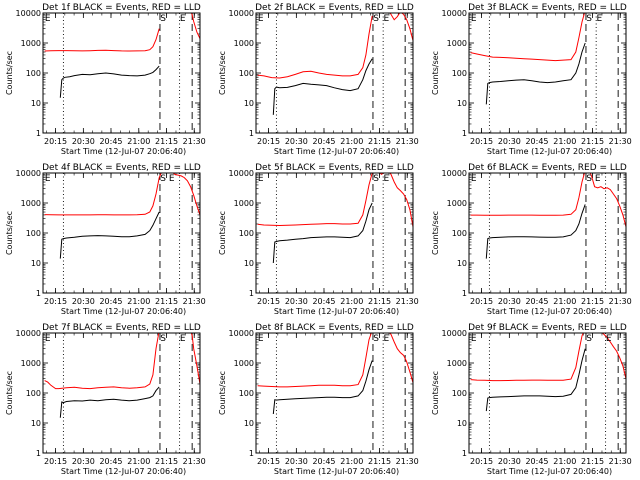 Image resolution: width=640 pixels, height=480 pixels. What do you see at coordinates (334, 168) in the screenshot?
I see `panel-title: Det 5f BLACK = Events, RED = LLD` at bounding box center [334, 168].